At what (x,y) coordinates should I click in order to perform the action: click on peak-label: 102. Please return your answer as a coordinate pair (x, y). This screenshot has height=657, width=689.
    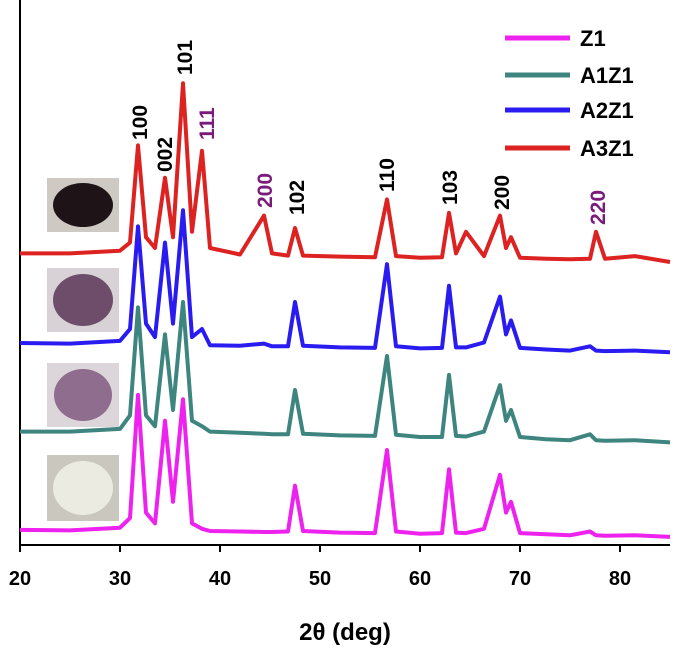
    Looking at the image, I should click on (297, 197).